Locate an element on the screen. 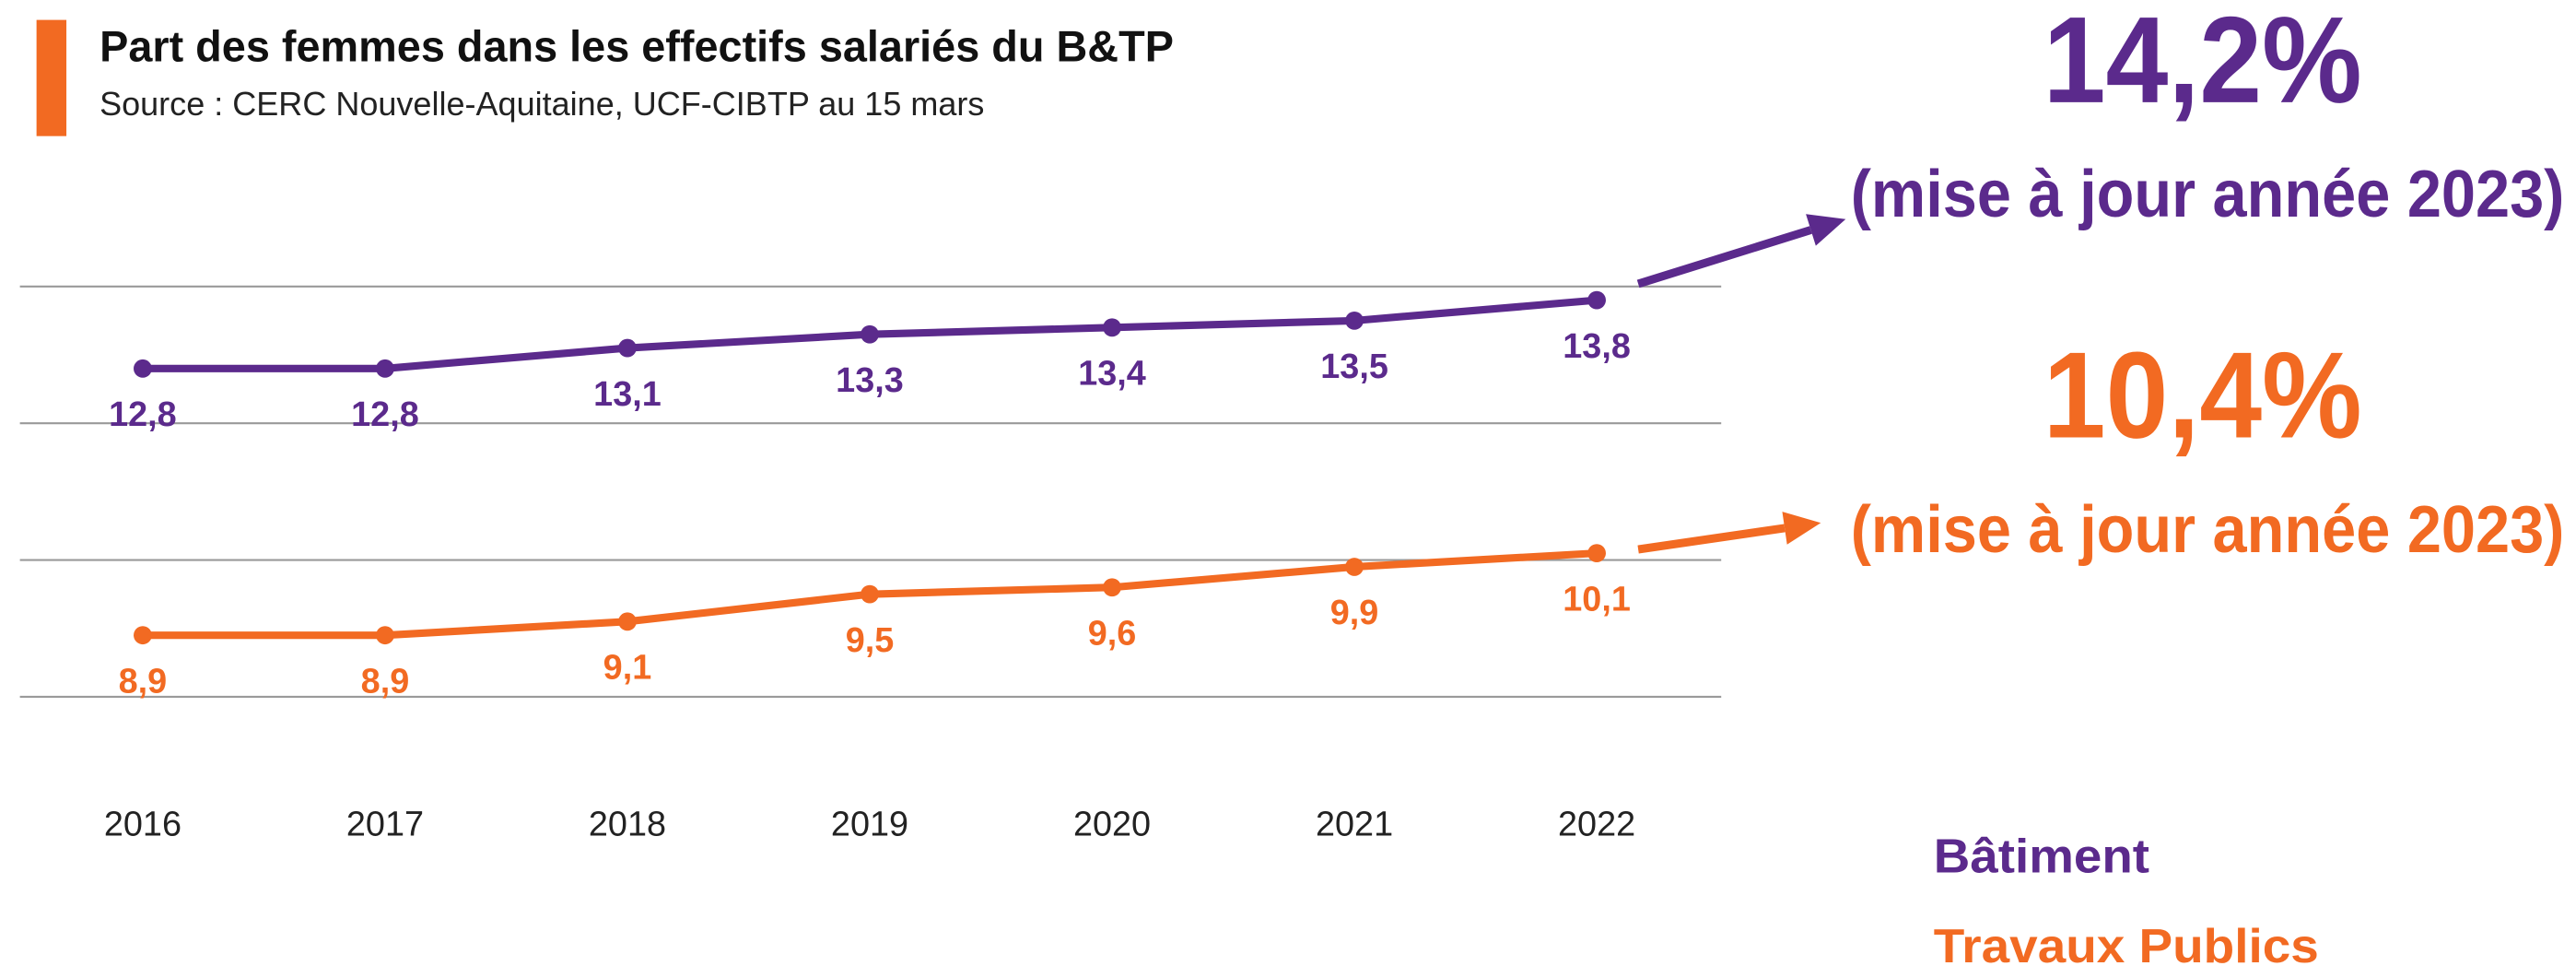  data-label: 10,1 is located at coordinates (1597, 599).